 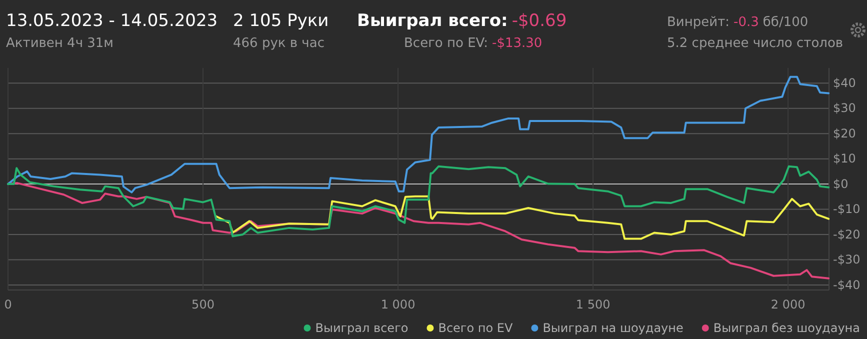 I want to click on y-tick-label: $20, so click(x=844, y=133).